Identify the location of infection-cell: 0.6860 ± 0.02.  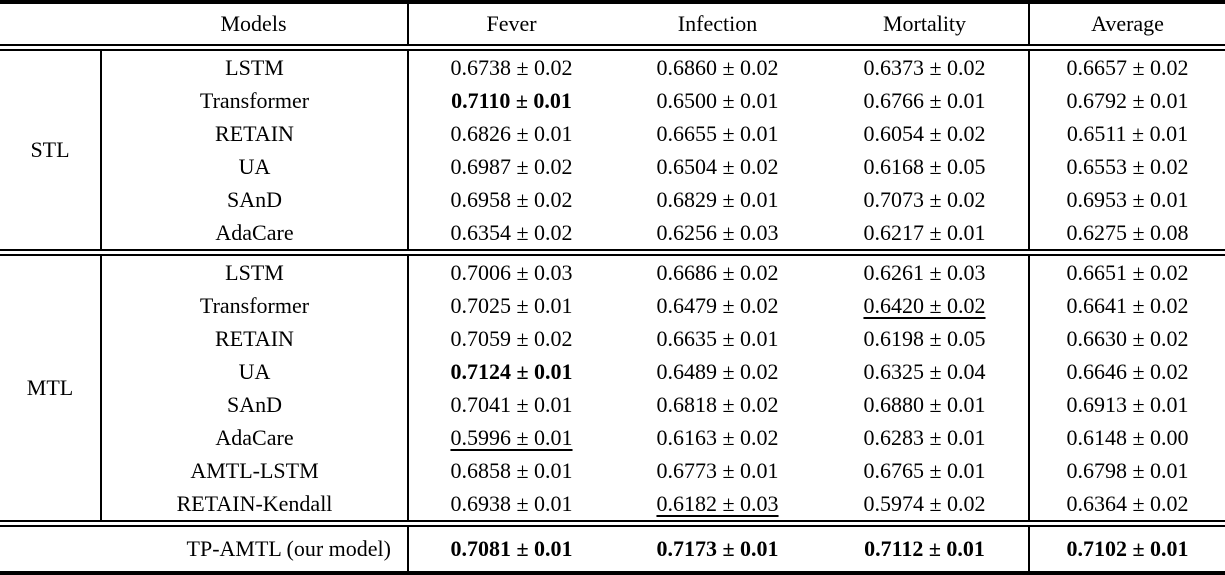
(717, 67).